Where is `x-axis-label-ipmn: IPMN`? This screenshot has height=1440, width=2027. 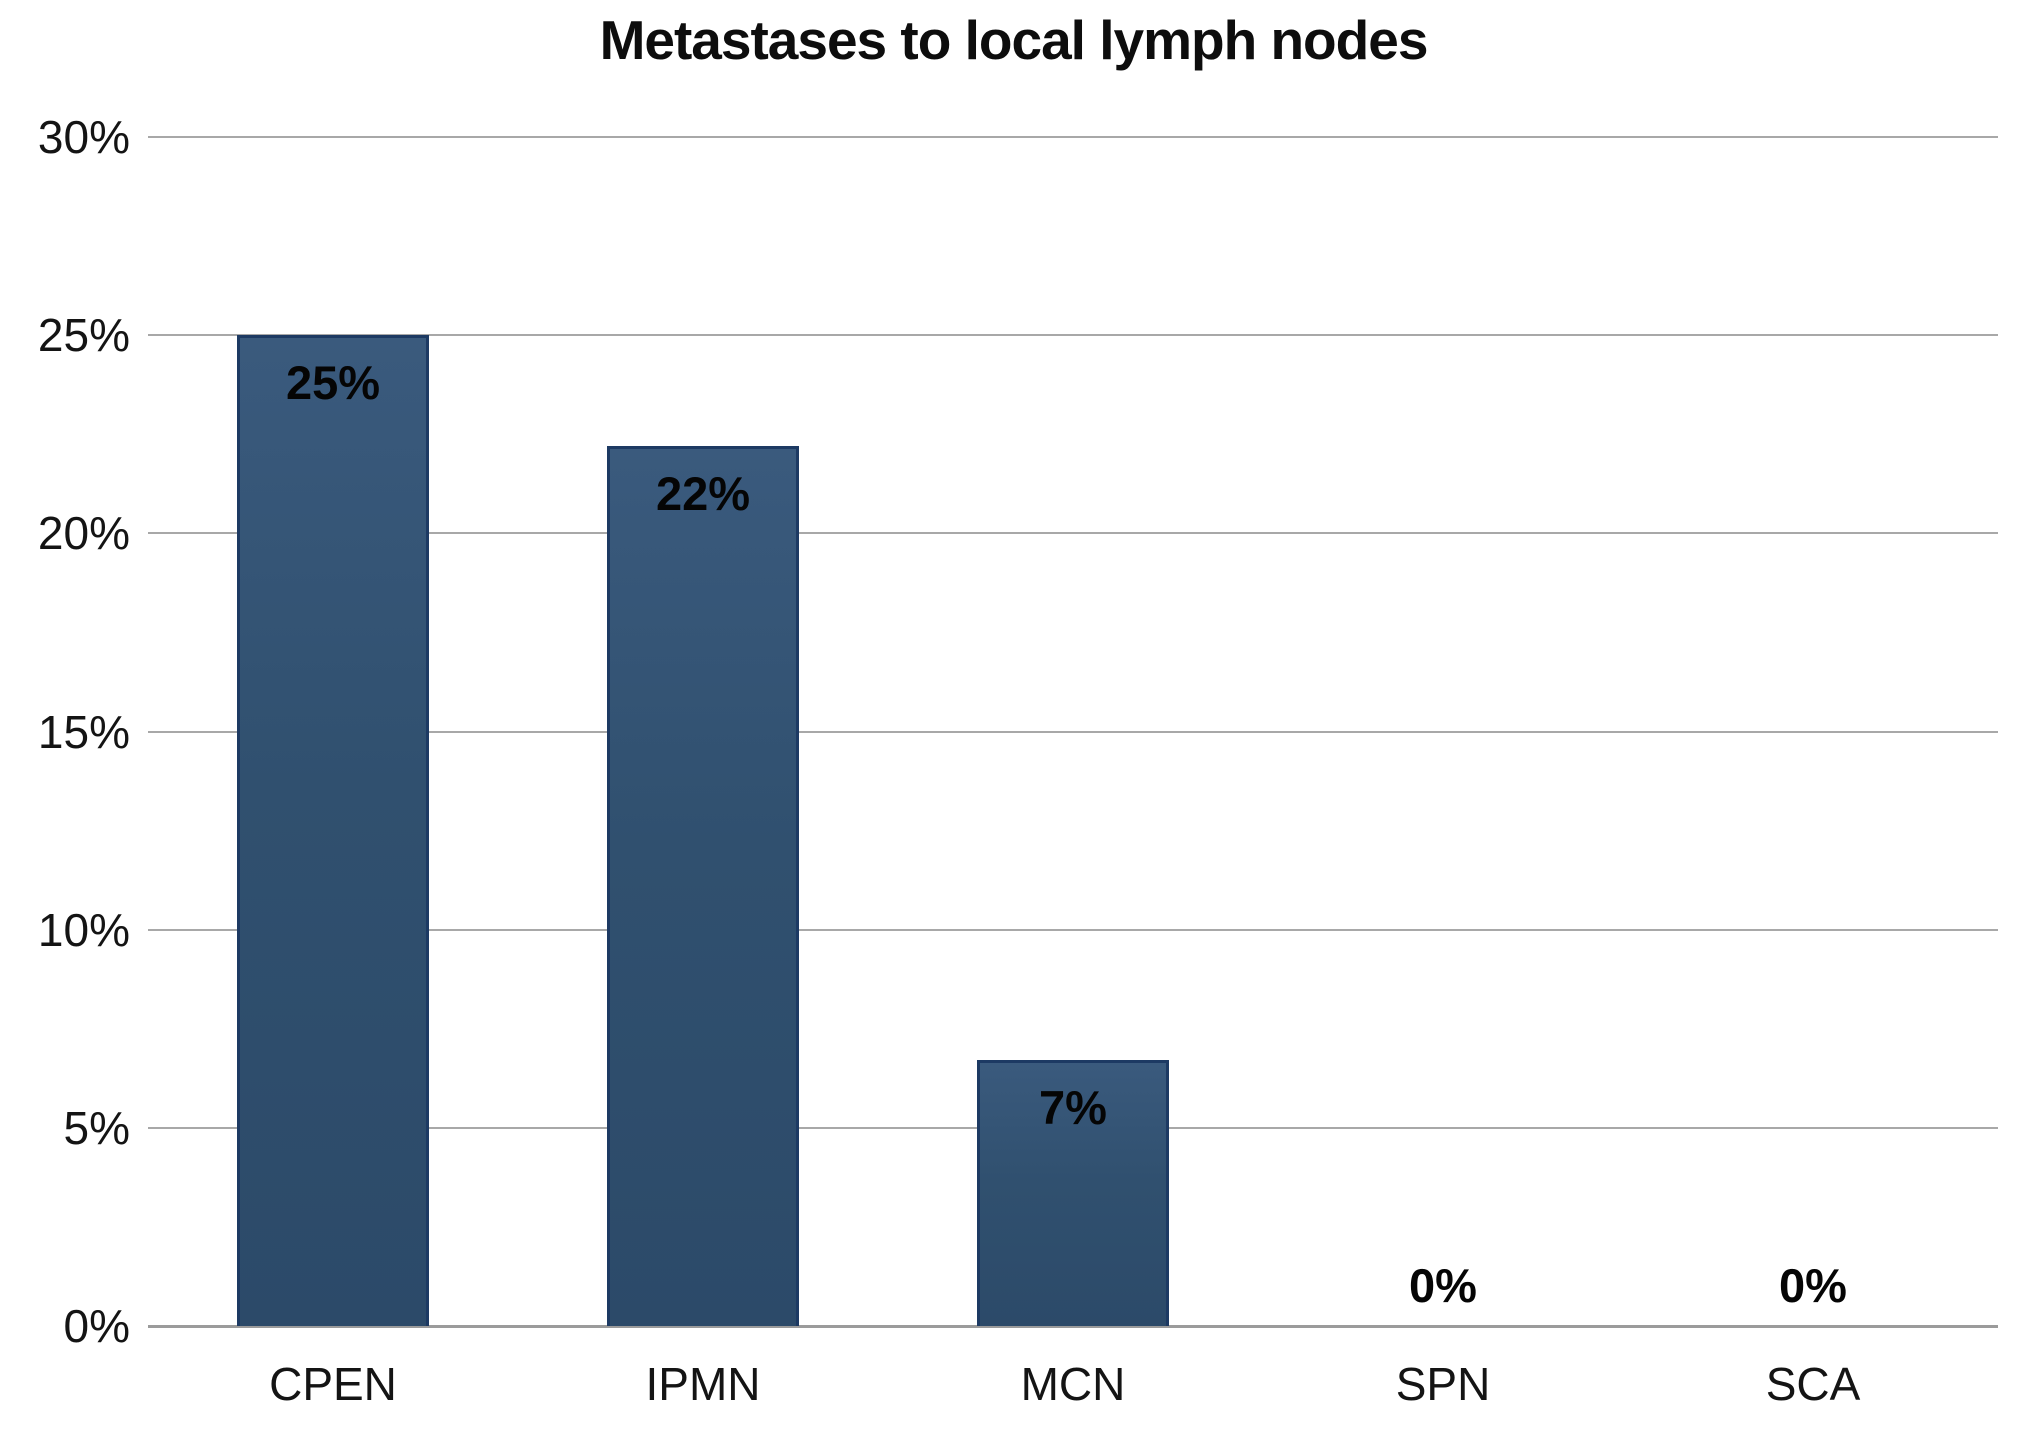
x-axis-label-ipmn: IPMN is located at coordinates (703, 1384).